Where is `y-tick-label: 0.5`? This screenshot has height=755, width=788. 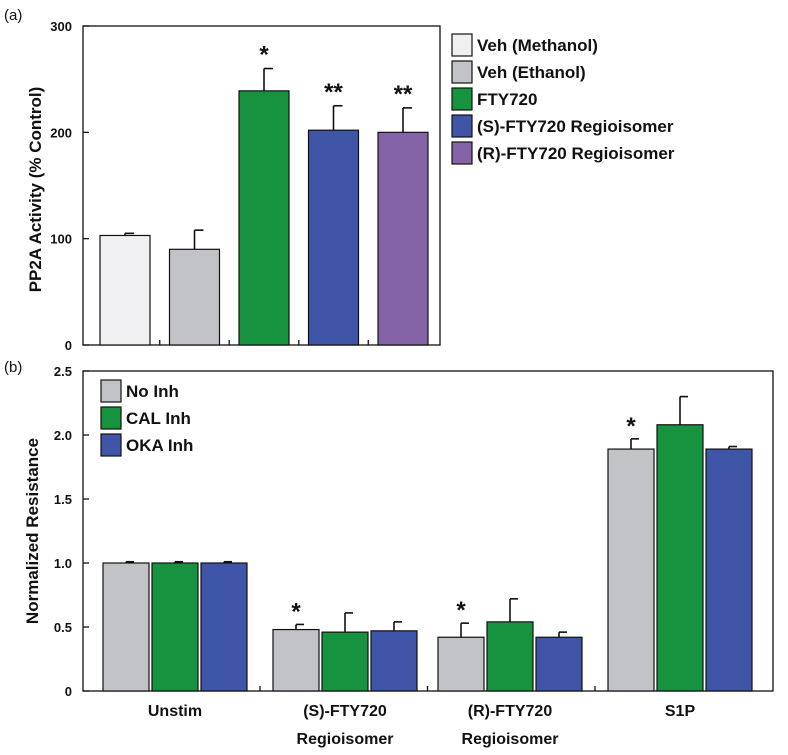 y-tick-label: 0.5 is located at coordinates (63, 627).